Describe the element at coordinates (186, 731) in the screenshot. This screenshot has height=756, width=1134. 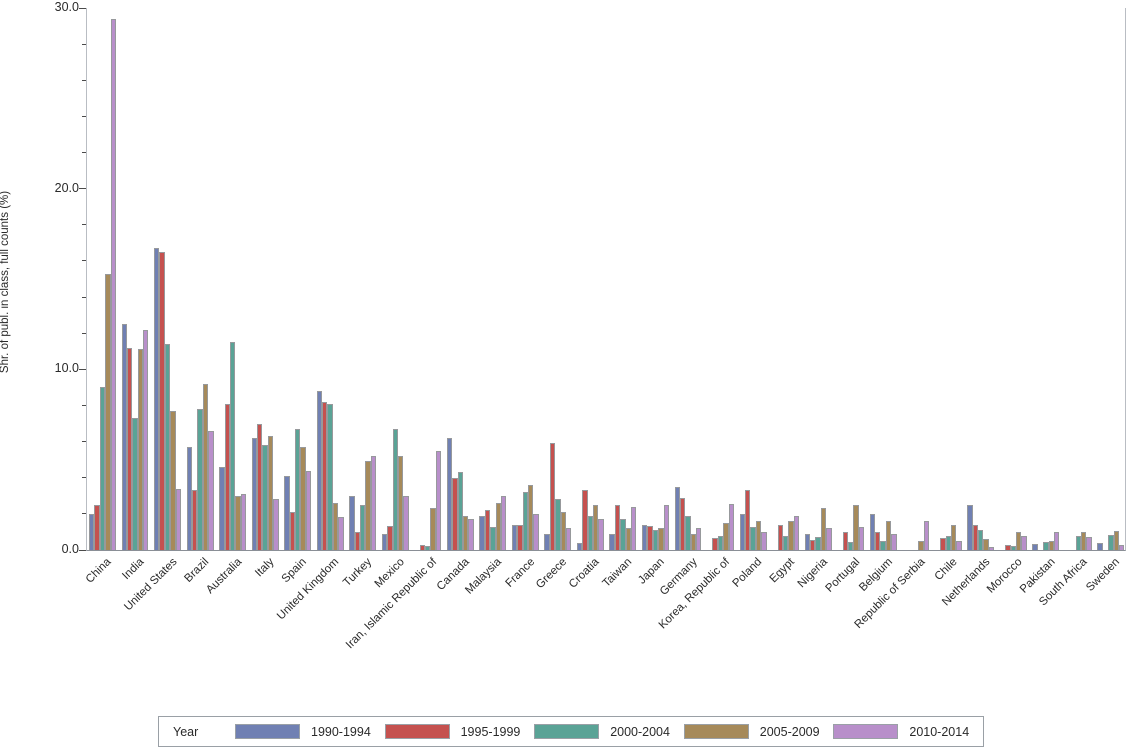
I see `legend-title: Year` at that location.